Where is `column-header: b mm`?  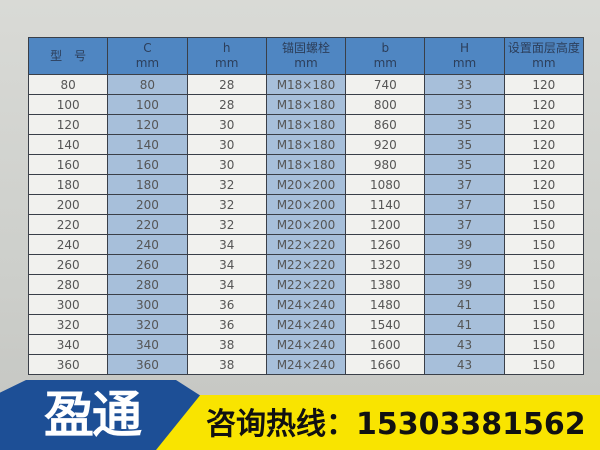
column-header: b mm is located at coordinates (385, 56).